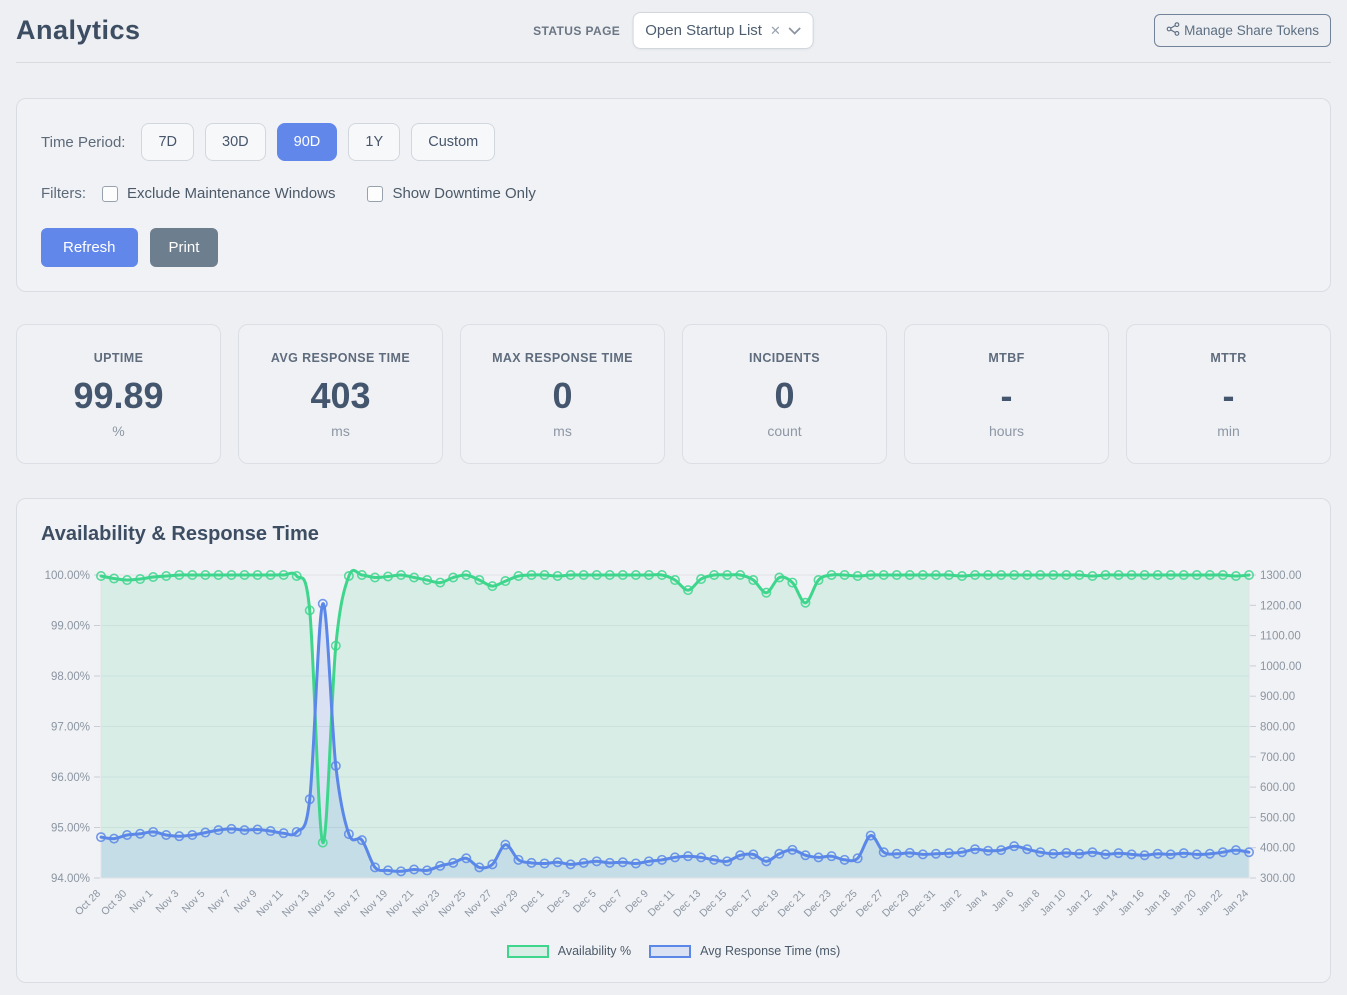  Describe the element at coordinates (505, 904) in the screenshot. I see `svg-text: Nov 29` at that location.